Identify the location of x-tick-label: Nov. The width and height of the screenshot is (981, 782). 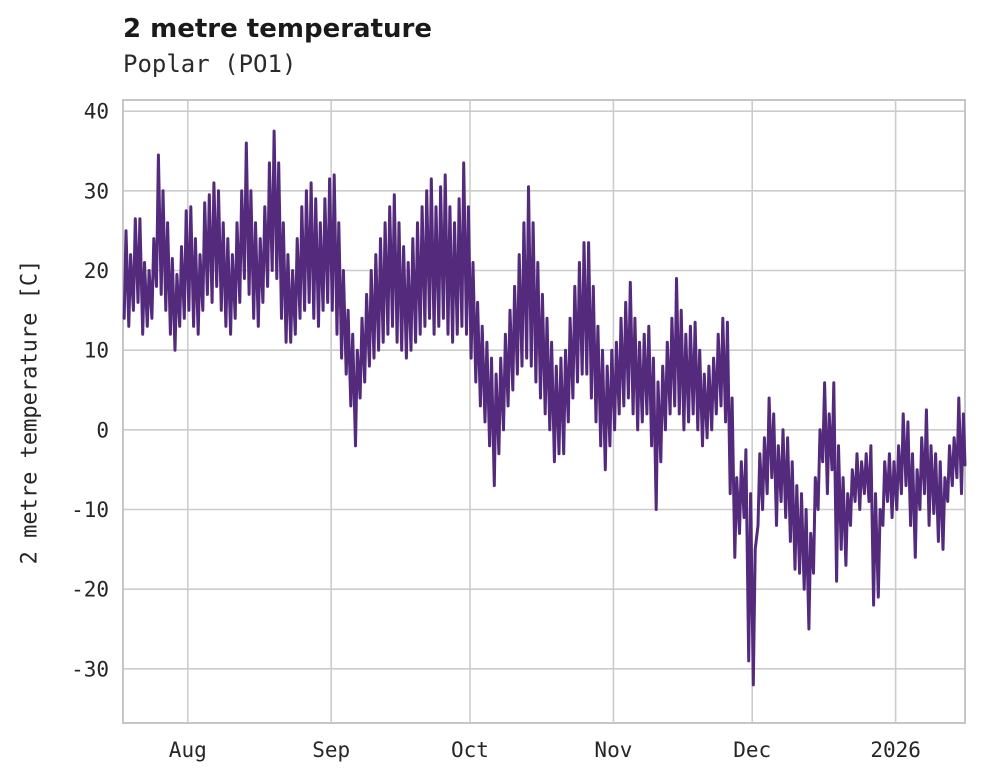
(613, 750).